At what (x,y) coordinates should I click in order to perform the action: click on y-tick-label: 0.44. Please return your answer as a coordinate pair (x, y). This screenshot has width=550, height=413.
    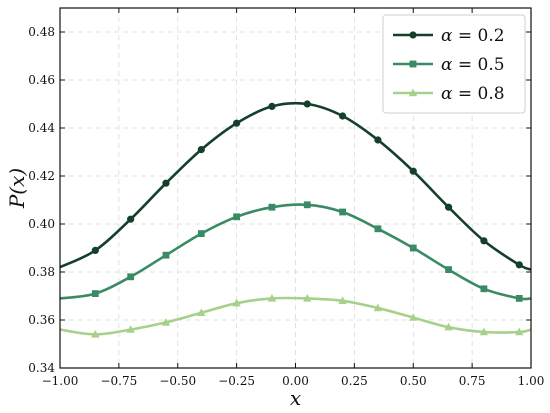
    Looking at the image, I should click on (41, 128).